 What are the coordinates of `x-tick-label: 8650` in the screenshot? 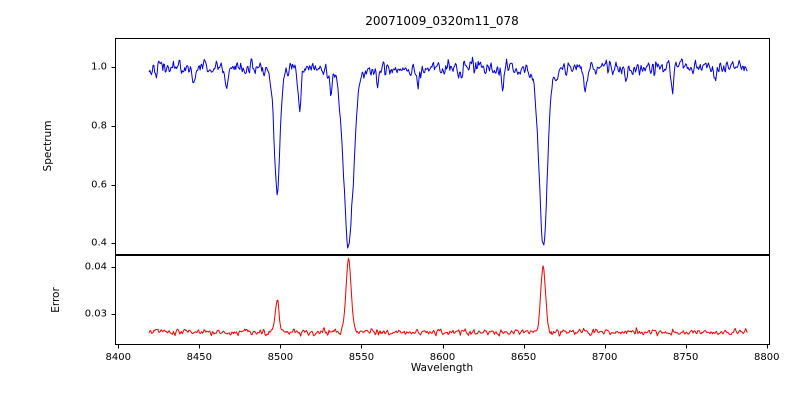 It's located at (523, 357).